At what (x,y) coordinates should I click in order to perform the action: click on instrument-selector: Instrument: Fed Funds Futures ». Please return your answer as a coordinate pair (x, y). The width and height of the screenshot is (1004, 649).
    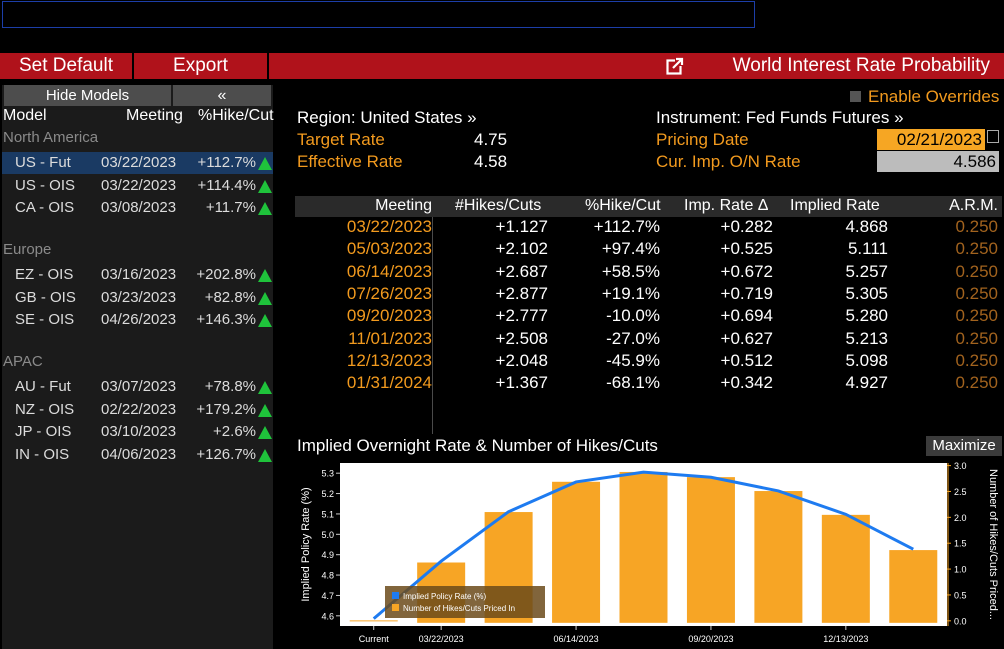
    Looking at the image, I should click on (780, 117).